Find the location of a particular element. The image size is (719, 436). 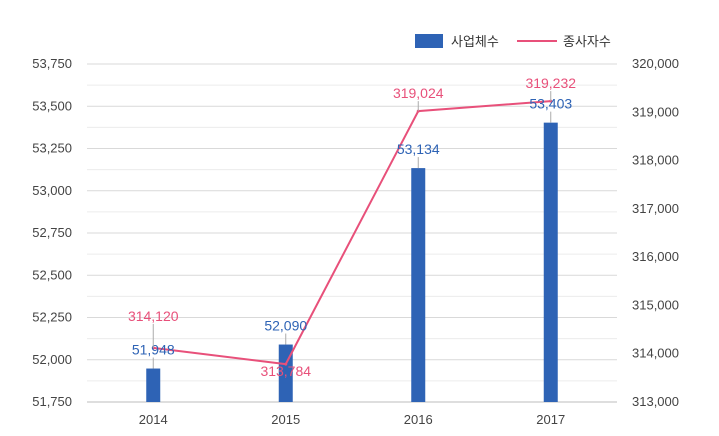

right-tick-label: 315,000 is located at coordinates (655, 304).